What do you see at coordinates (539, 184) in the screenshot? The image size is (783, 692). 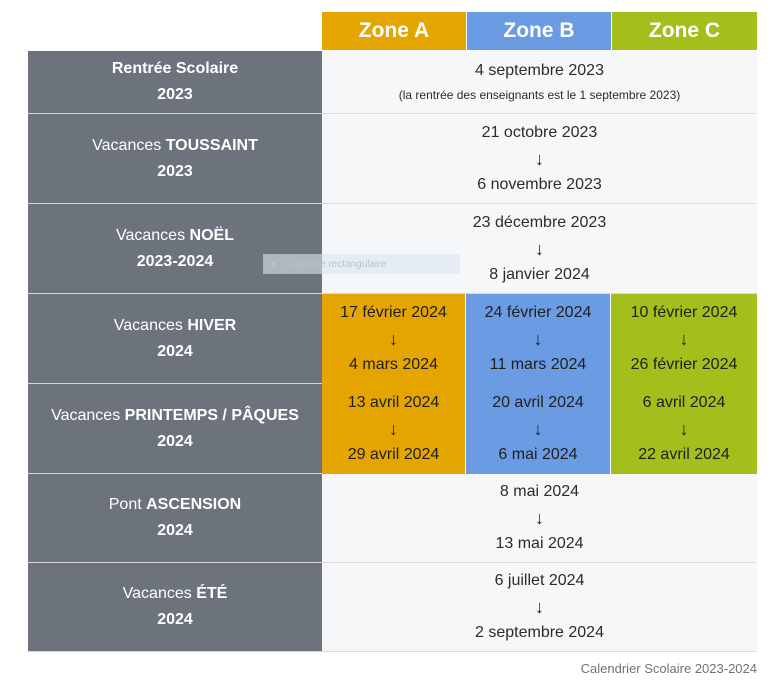 I see `date-end: 6 novembre 2023` at bounding box center [539, 184].